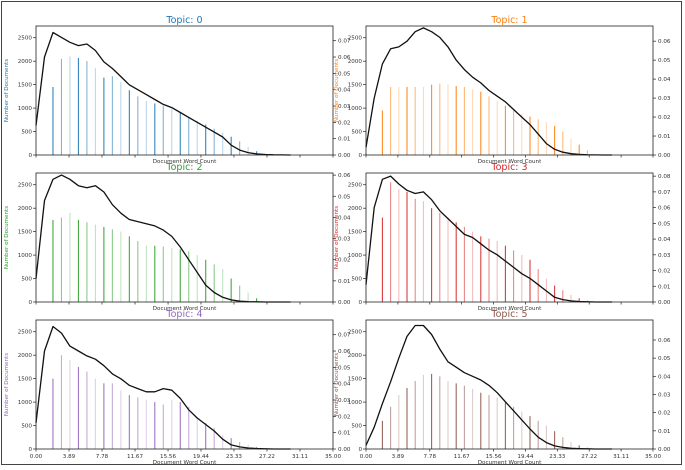 The width and height of the screenshot is (685, 470). I want to click on x-tick-label: 31.11, so click(300, 457).